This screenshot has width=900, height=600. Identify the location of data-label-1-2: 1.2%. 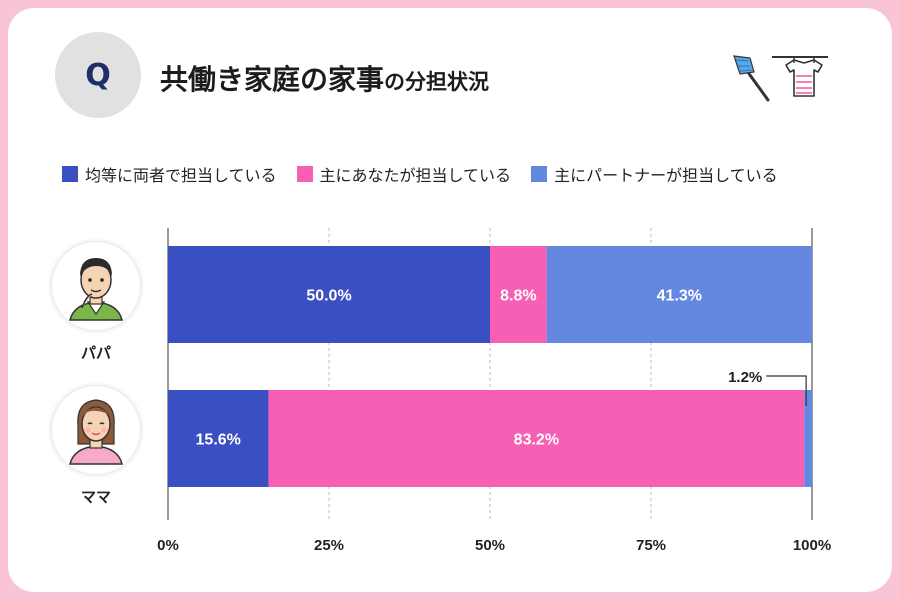
(745, 377).